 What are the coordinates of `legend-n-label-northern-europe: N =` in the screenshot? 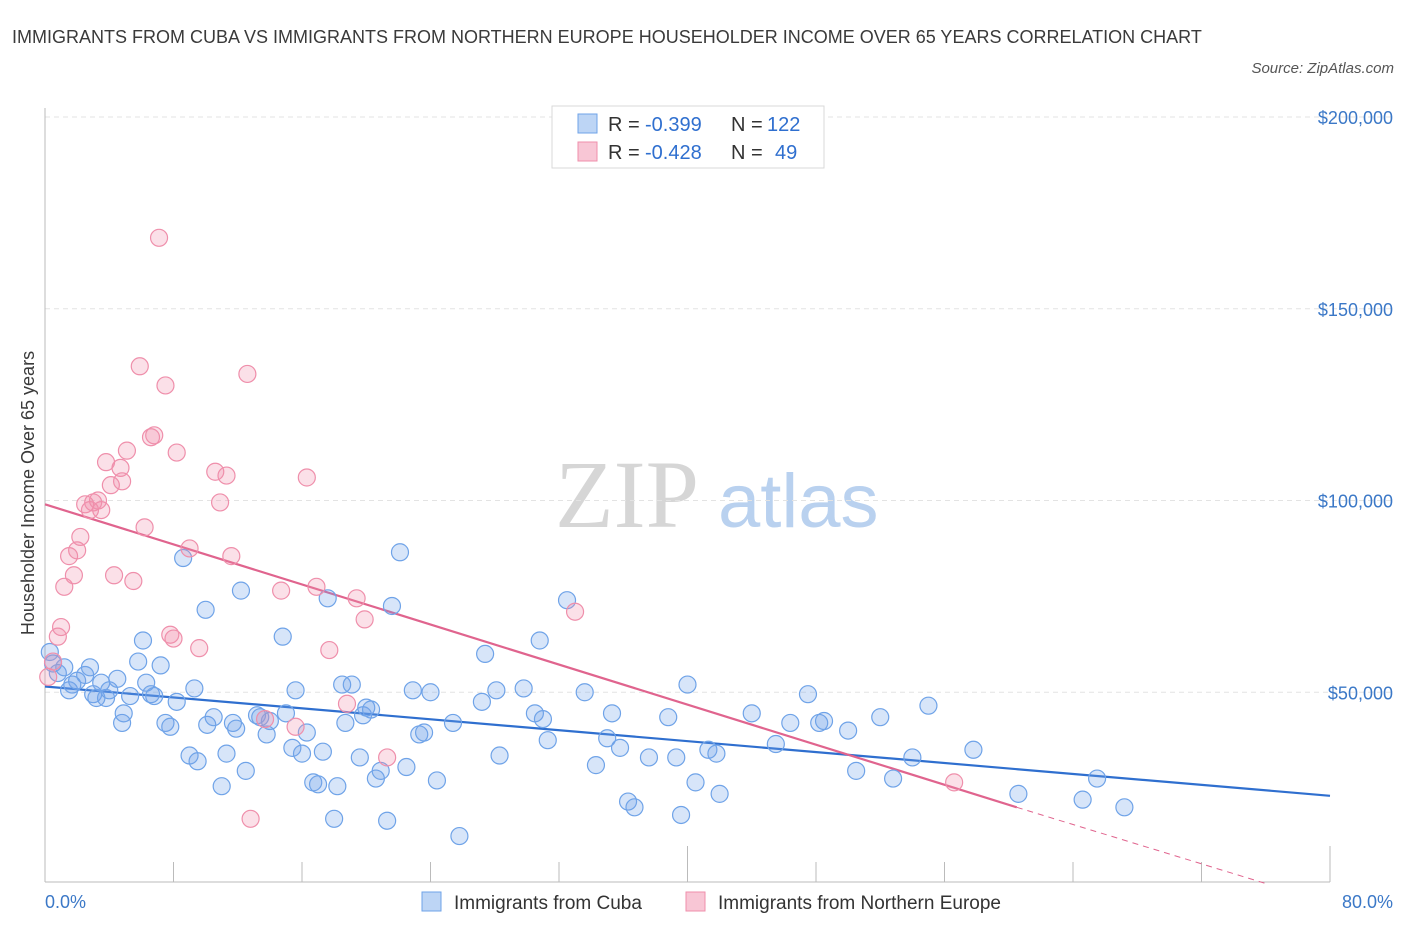 It's located at (747, 153).